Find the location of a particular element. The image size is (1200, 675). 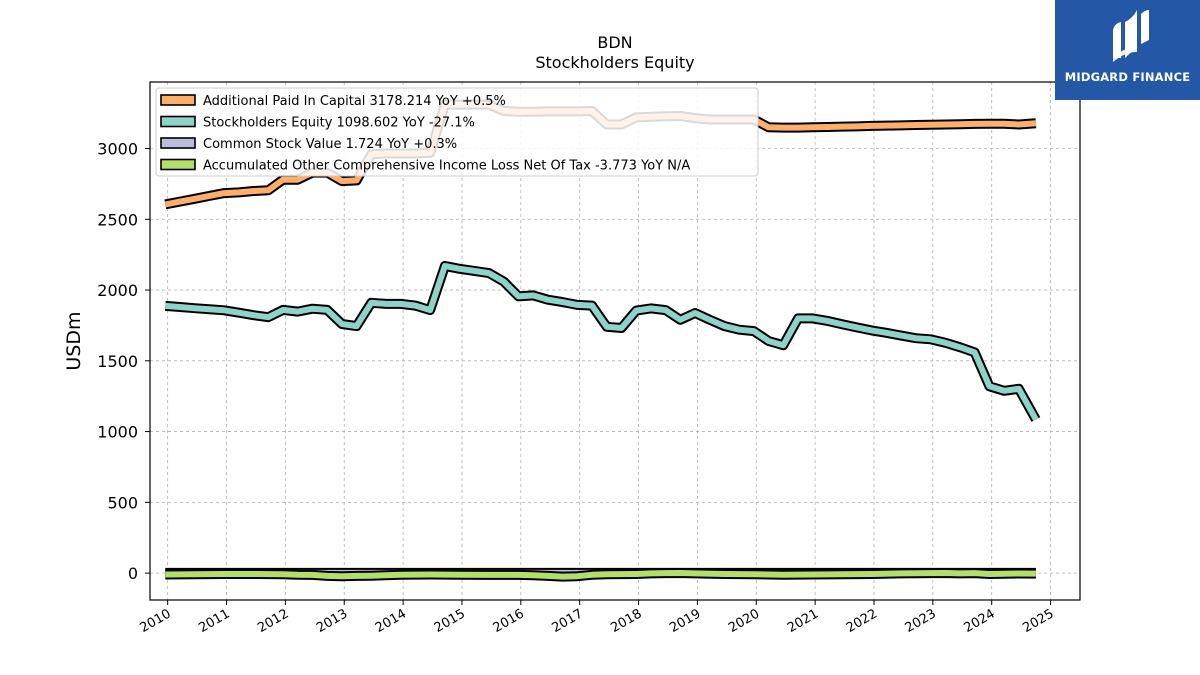

midgard-finance-logo: MIDGARD FINANCE is located at coordinates (1127, 50).